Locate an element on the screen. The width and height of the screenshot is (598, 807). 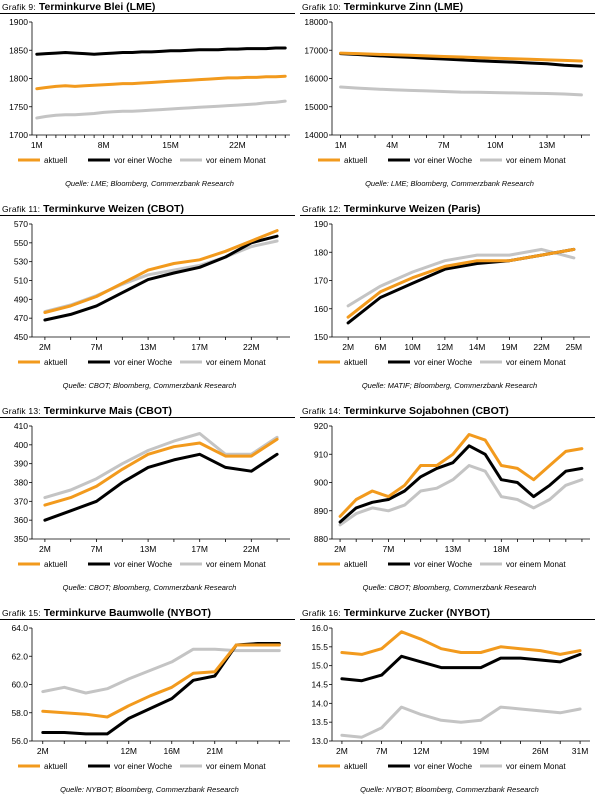
y-tick-label: 900 is located at coordinates (321, 483).